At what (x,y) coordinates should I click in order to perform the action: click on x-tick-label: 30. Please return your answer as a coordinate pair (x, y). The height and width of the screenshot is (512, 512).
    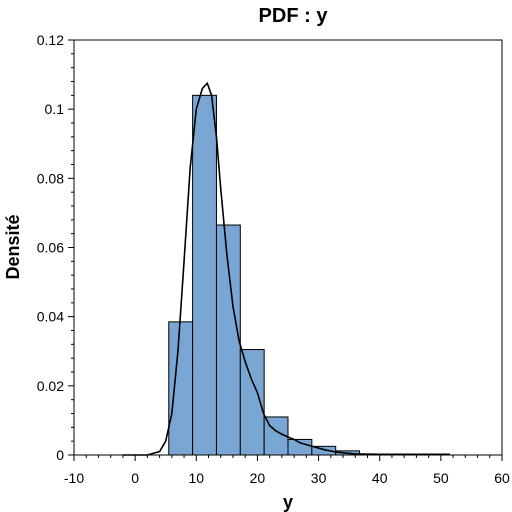
    Looking at the image, I should click on (319, 478).